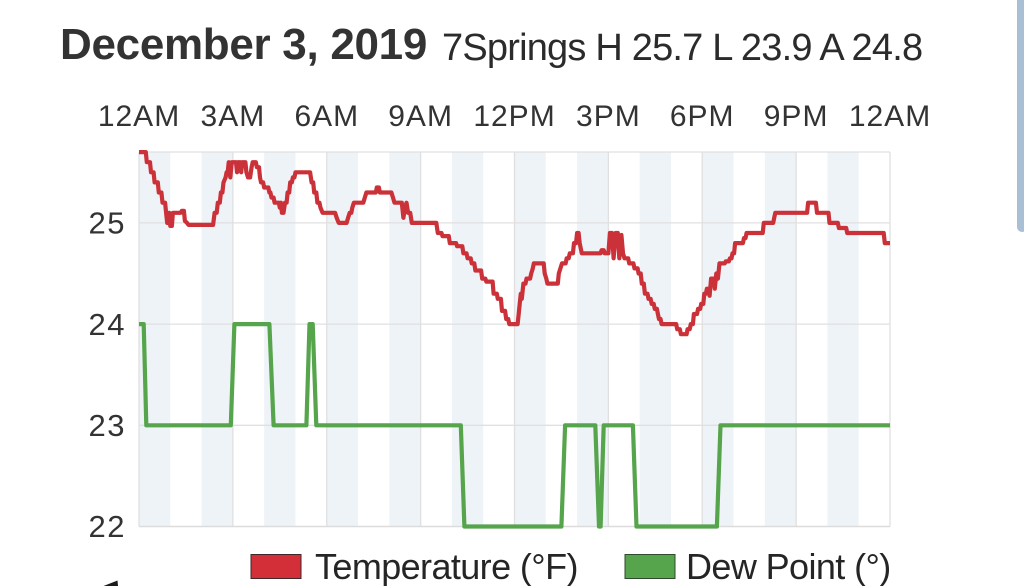  I want to click on svg-text: 3AM, so click(233, 116).